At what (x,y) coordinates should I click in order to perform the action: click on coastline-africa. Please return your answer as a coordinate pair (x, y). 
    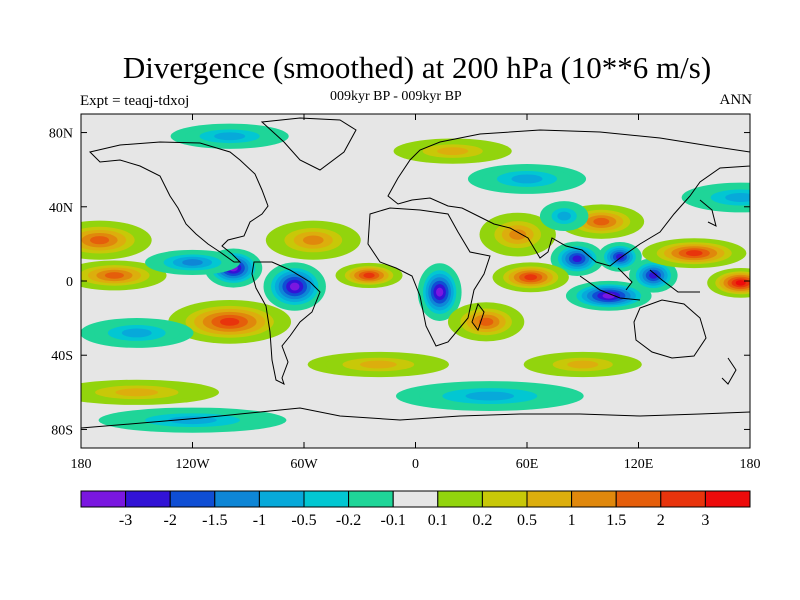
    Looking at the image, I should click on (429, 277).